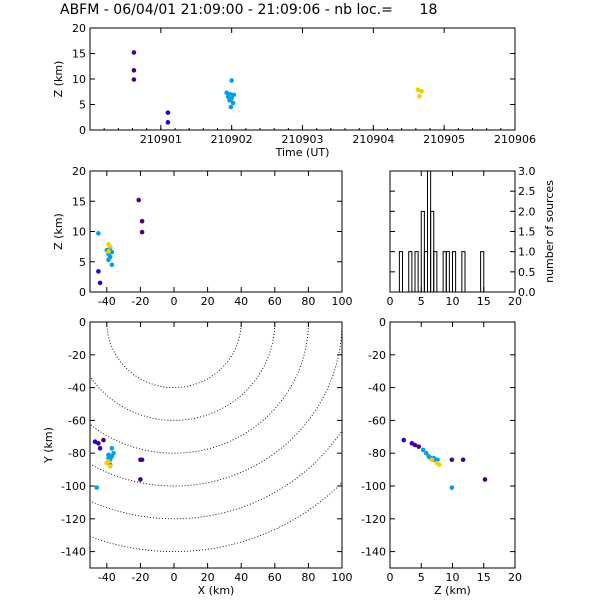 The image size is (600, 600). I want to click on histogram-ytick-label: 0.5, so click(527, 272).